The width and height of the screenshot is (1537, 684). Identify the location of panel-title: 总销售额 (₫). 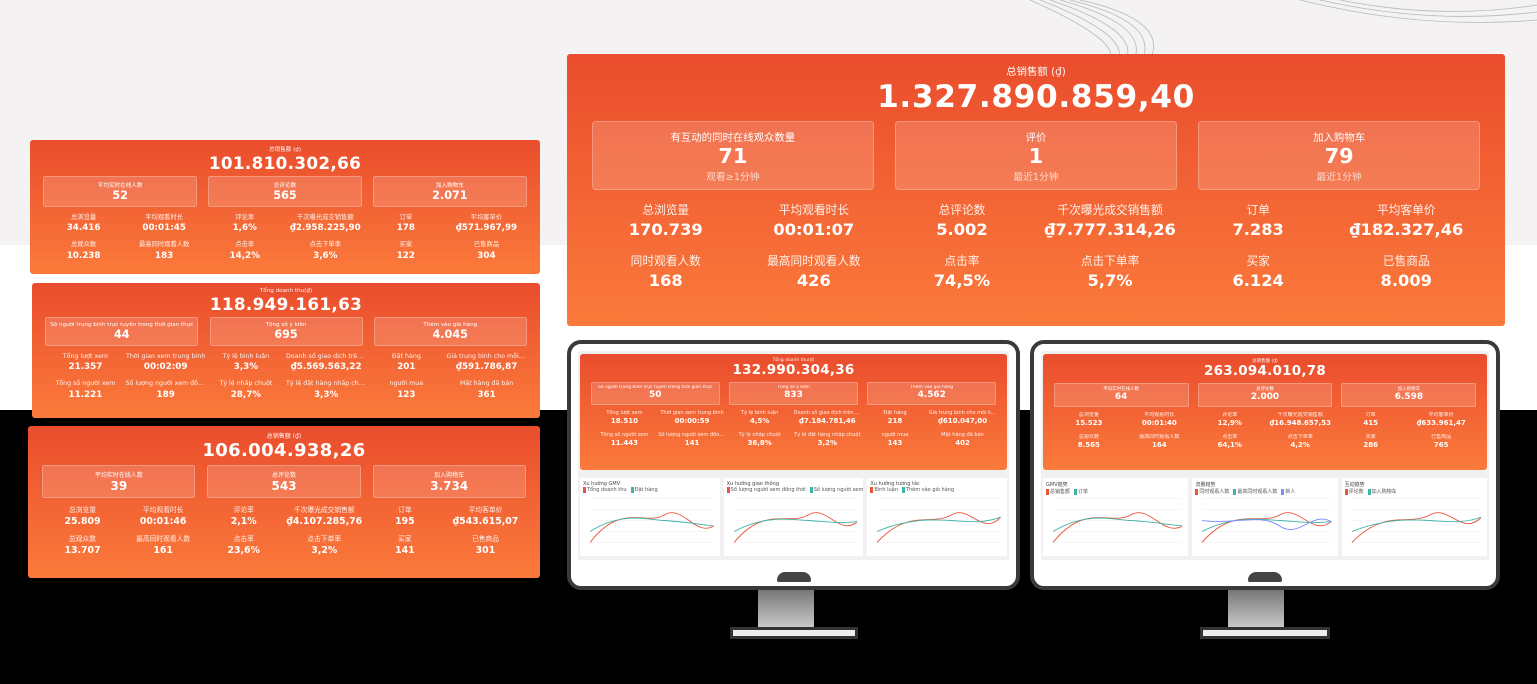
(1036, 72).